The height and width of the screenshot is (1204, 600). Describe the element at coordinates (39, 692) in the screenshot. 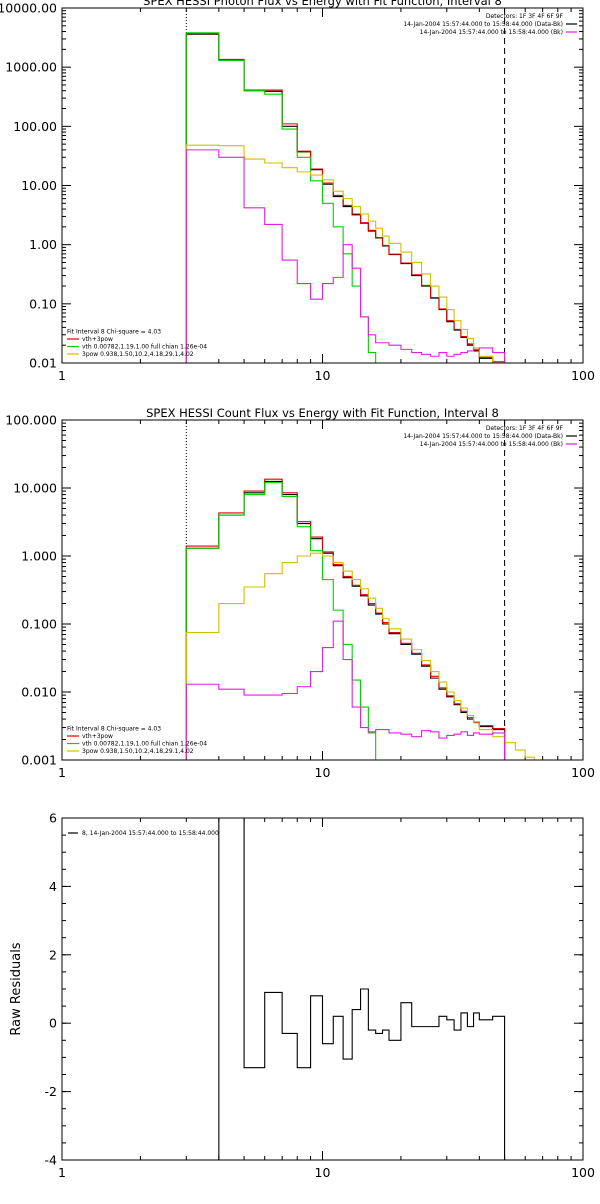

I see `y-tick-label: 0.010` at that location.